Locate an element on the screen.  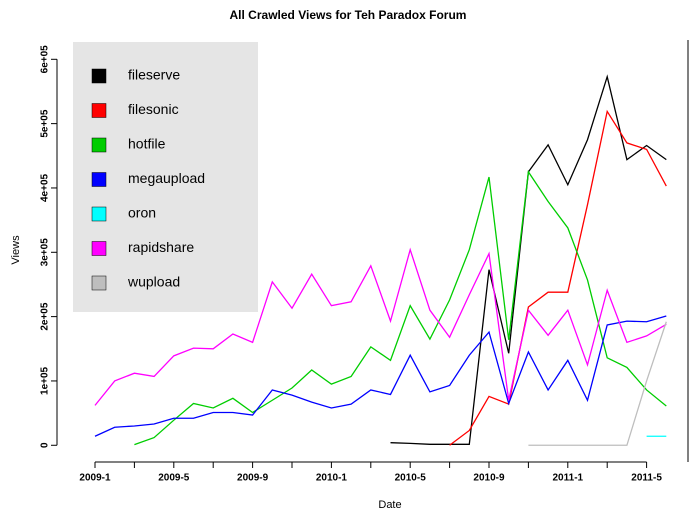
y-tick-label: 2e+05 is located at coordinates (45, 316).